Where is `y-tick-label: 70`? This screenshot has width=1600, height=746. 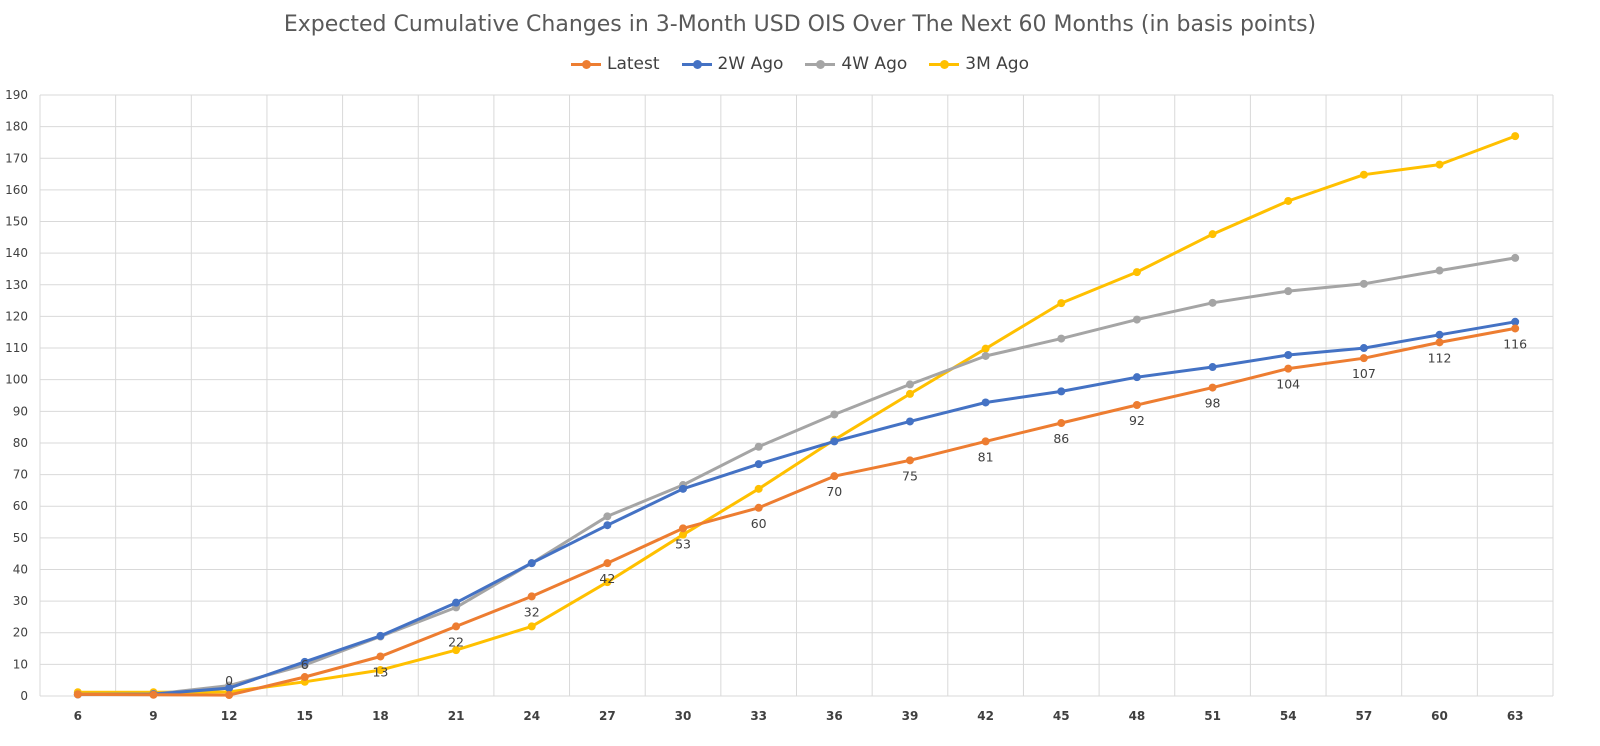 y-tick-label: 70 is located at coordinates (20, 475).